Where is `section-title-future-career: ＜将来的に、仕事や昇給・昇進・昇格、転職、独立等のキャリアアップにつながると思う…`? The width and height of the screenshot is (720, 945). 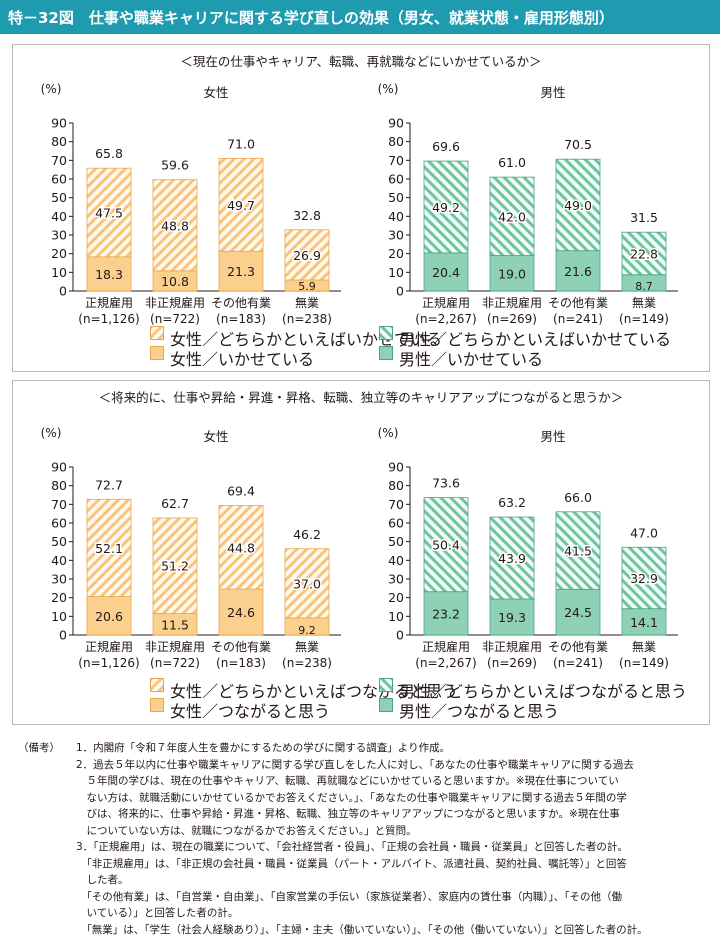 section-title-future-career: ＜将来的に、仕事や昇給・昇進・昇格、転職、独立等のキャリアアップにつながると思う… is located at coordinates (361, 397).